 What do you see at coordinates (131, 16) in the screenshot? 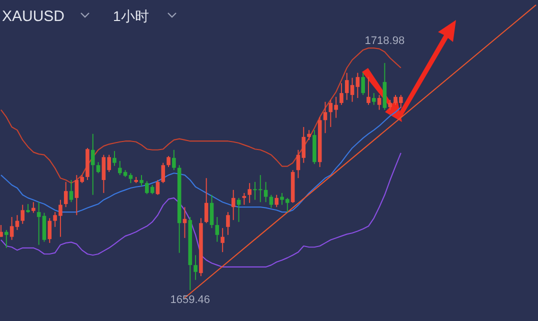
I see `chart-subtitle: 1小时` at bounding box center [131, 16].